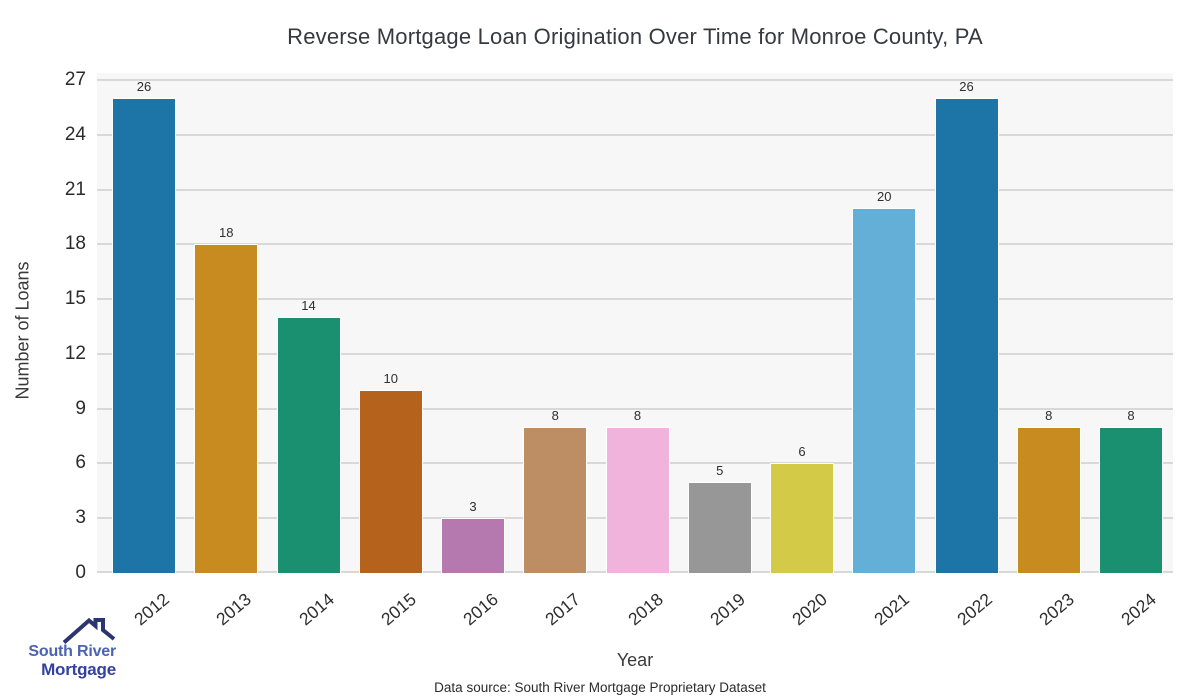 Image resolution: width=1200 pixels, height=700 pixels. Describe the element at coordinates (637, 415) in the screenshot. I see `bar-value-2018: 8` at that location.